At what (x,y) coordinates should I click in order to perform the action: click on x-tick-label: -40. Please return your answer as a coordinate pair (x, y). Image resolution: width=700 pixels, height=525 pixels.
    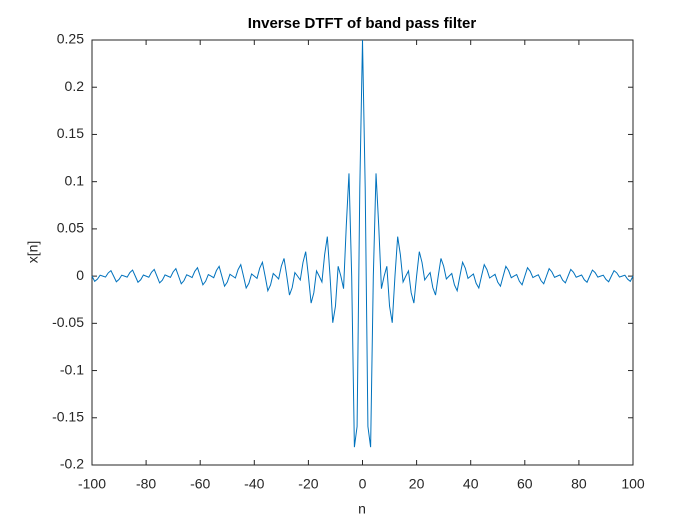
    Looking at the image, I should click on (254, 484).